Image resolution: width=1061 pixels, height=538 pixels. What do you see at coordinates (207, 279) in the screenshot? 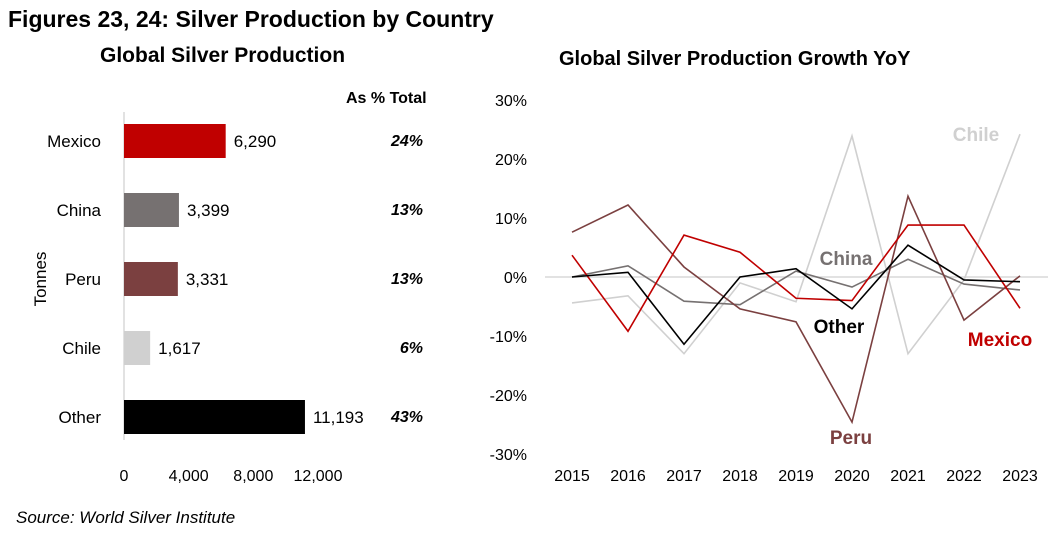
I see `bar-value-label: 3,331` at bounding box center [207, 279].